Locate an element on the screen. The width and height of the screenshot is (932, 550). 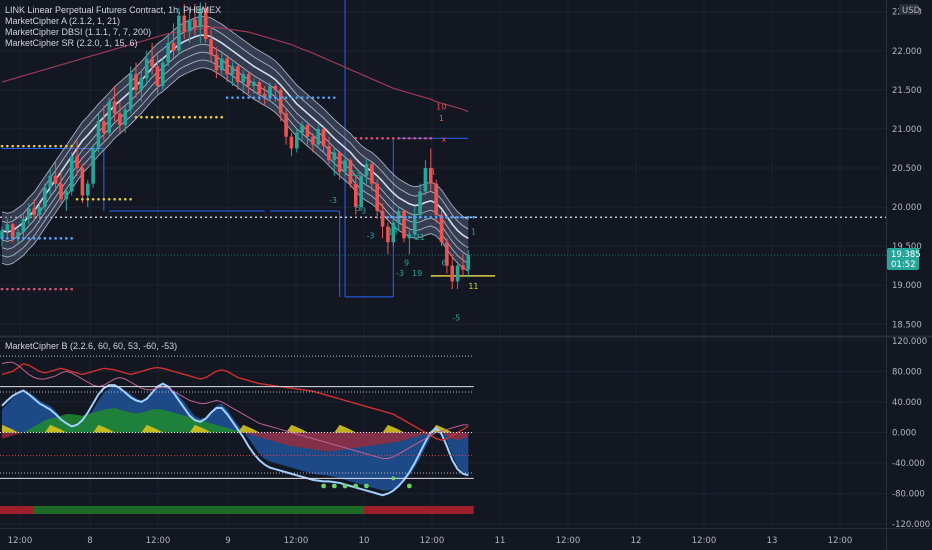
buy-signal-dot is located at coordinates (356, 486).